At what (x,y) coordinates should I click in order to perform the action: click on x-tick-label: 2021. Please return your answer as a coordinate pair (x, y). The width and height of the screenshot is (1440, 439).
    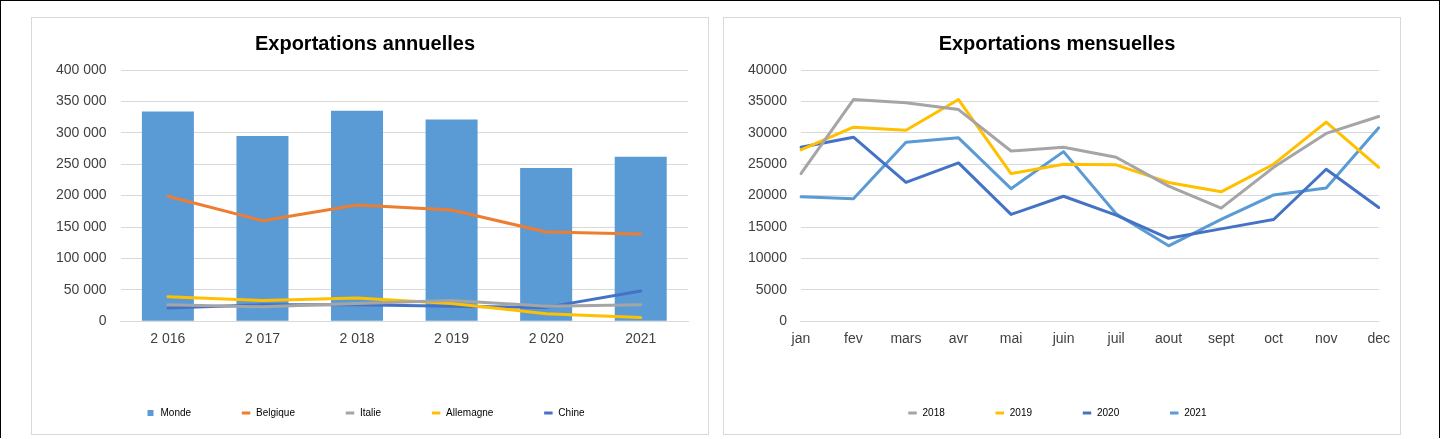
    Looking at the image, I should click on (641, 338).